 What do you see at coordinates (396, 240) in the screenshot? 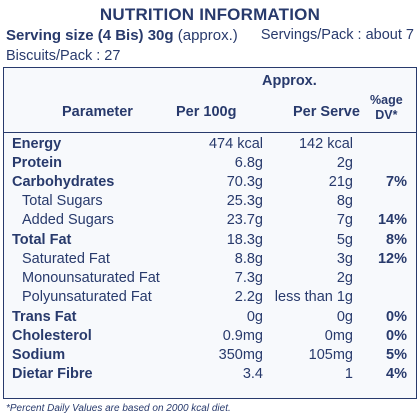
I see `daily-value-percent: 8%` at bounding box center [396, 240].